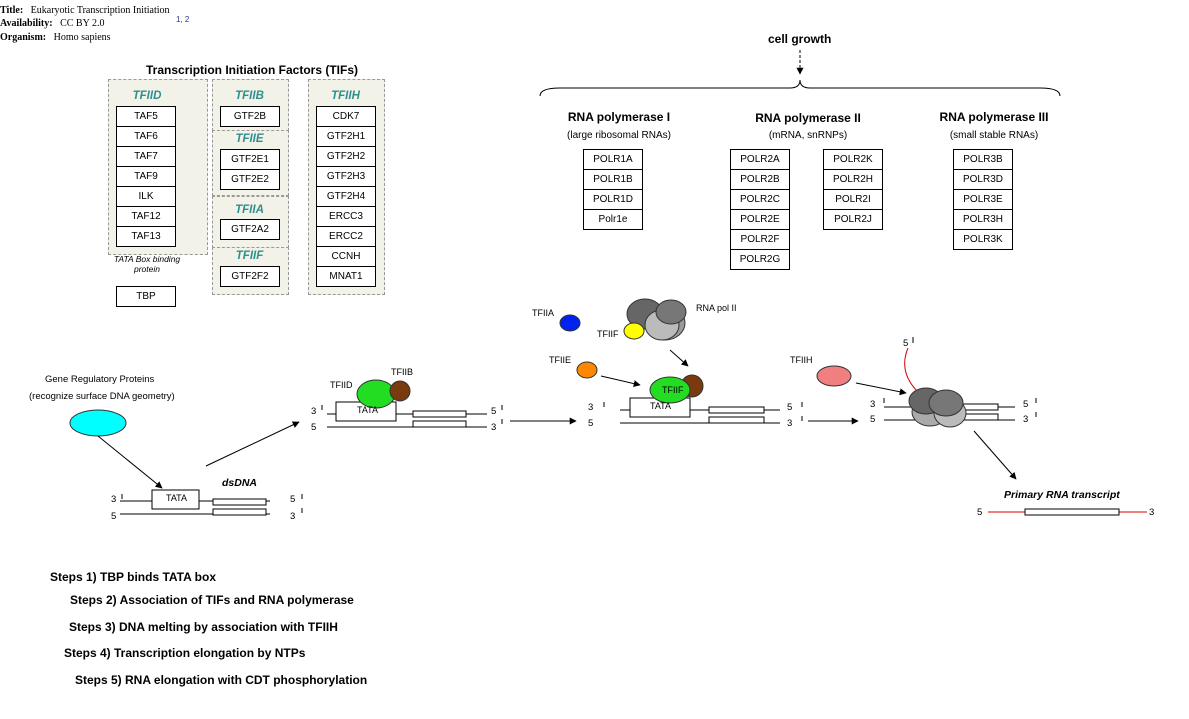 Image resolution: width=1189 pixels, height=719 pixels. Describe the element at coordinates (147, 96) in the screenshot. I see `tfiid-header: TFIID` at that location.